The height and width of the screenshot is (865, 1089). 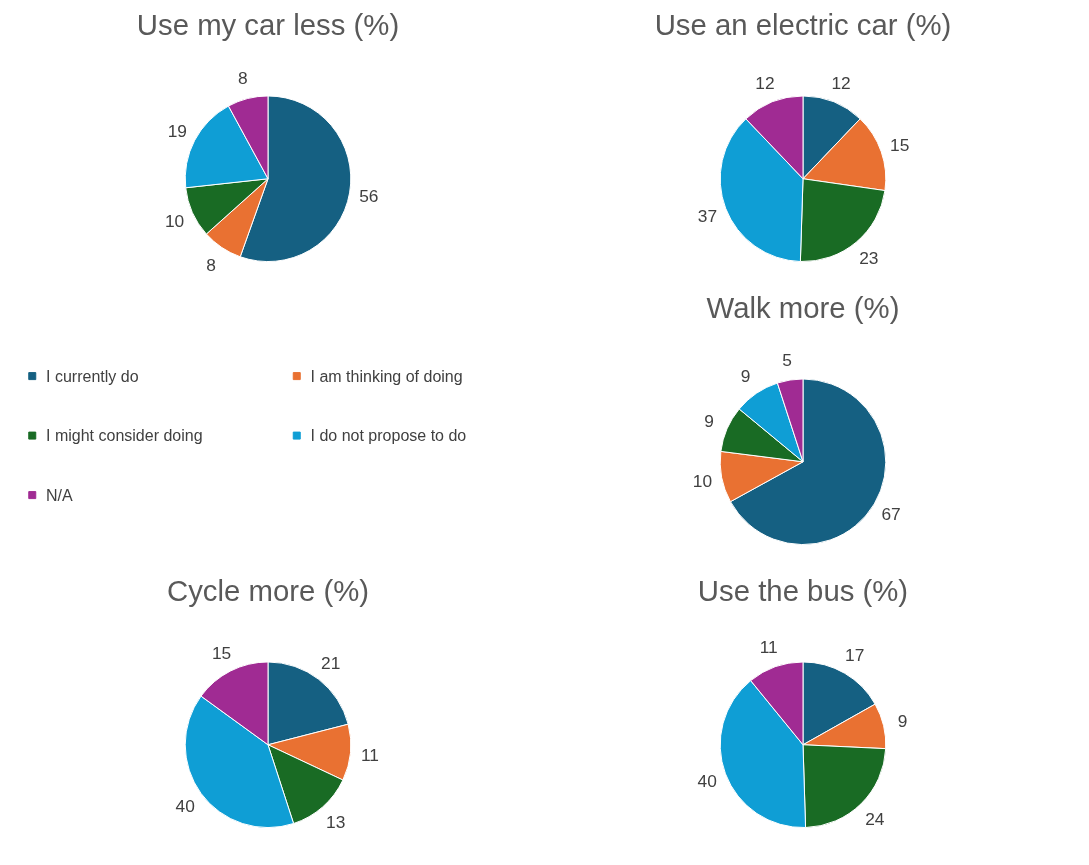 What do you see at coordinates (386, 376) in the screenshot?
I see `legend-label: I am thinking of doing` at bounding box center [386, 376].